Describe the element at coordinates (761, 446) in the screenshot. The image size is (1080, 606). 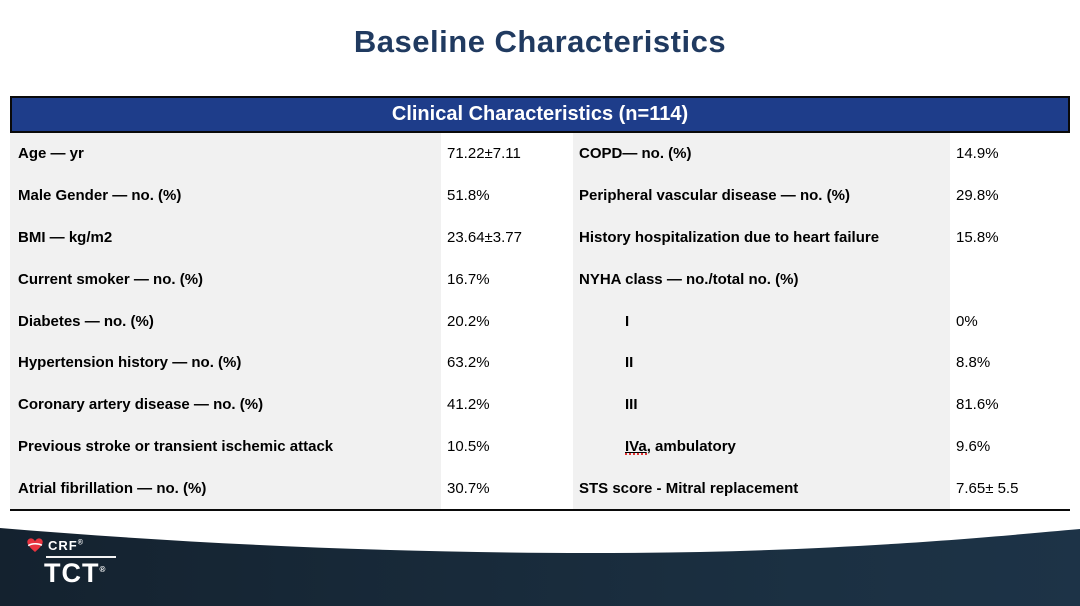
I see `row-label-nyha-class-iva: IVa, ambulatory` at that location.